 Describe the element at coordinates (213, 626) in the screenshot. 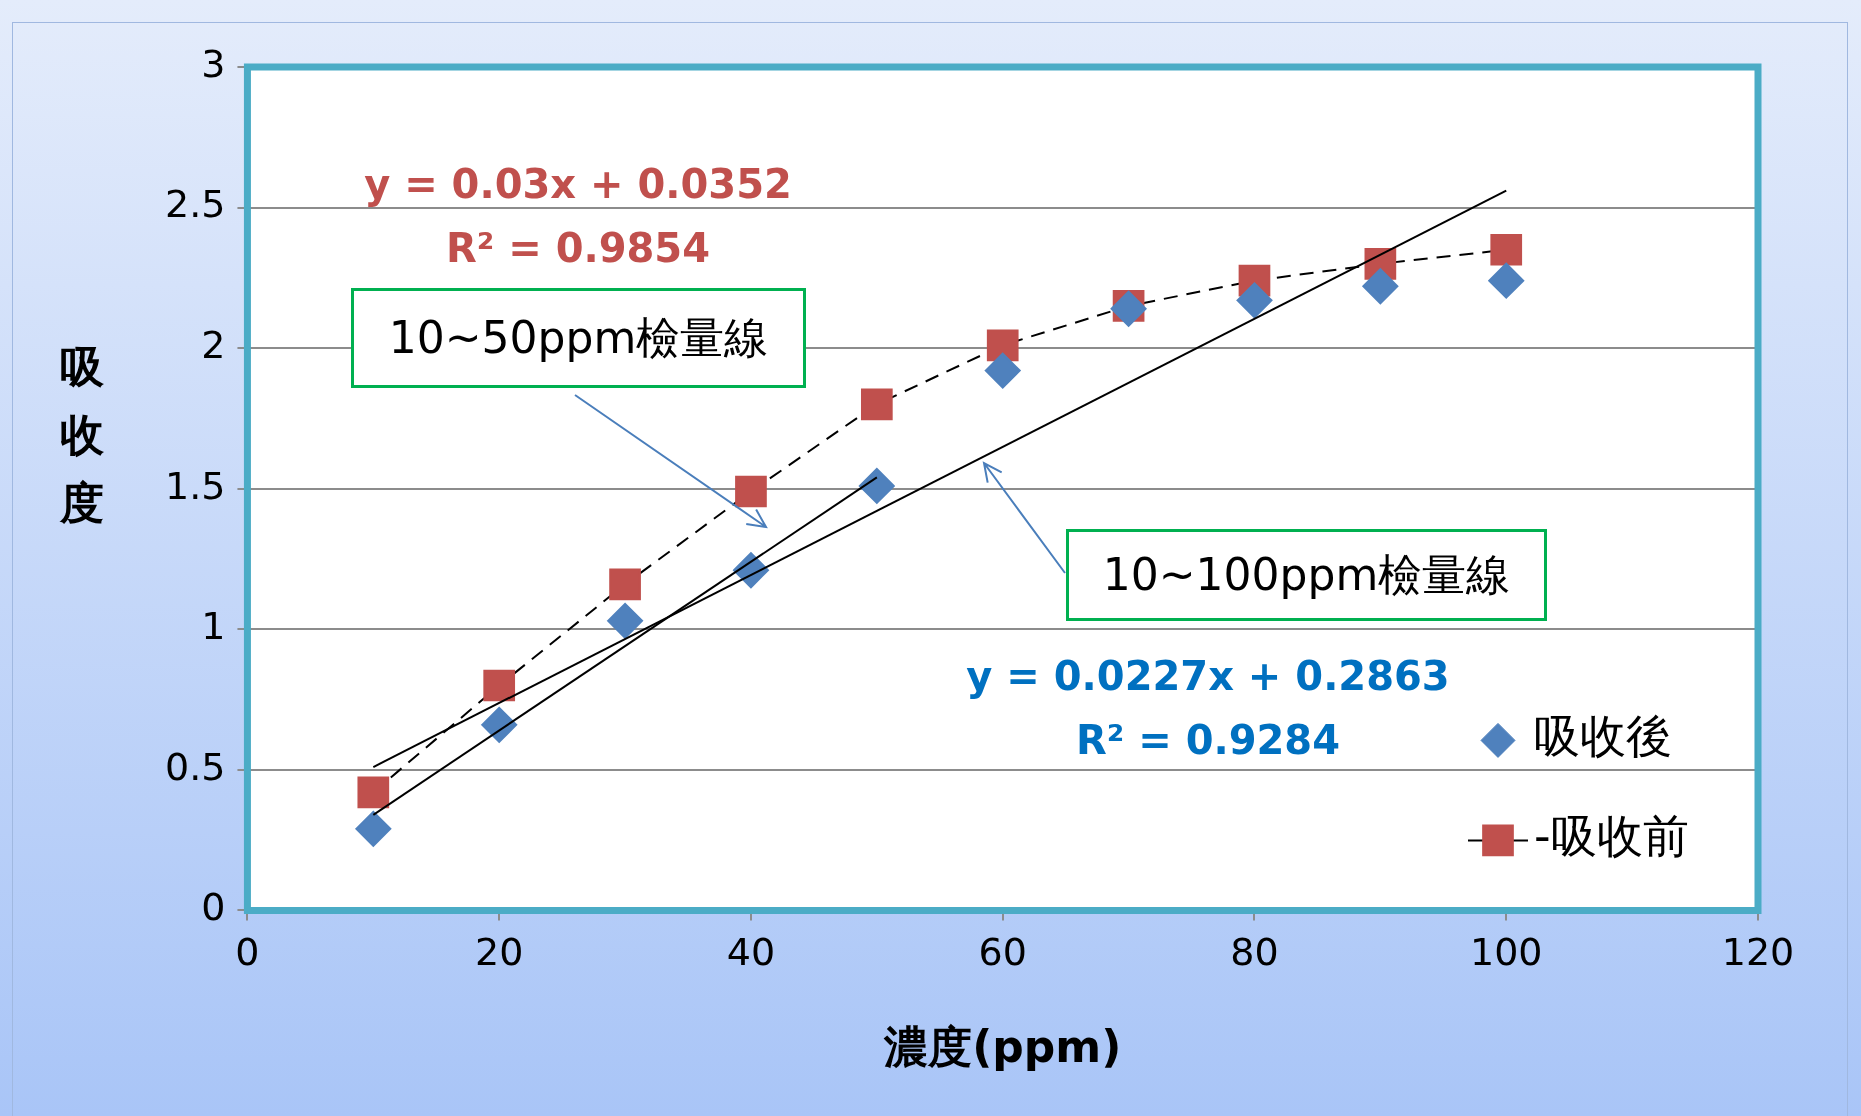

I see `y-tick-label: 1` at that location.